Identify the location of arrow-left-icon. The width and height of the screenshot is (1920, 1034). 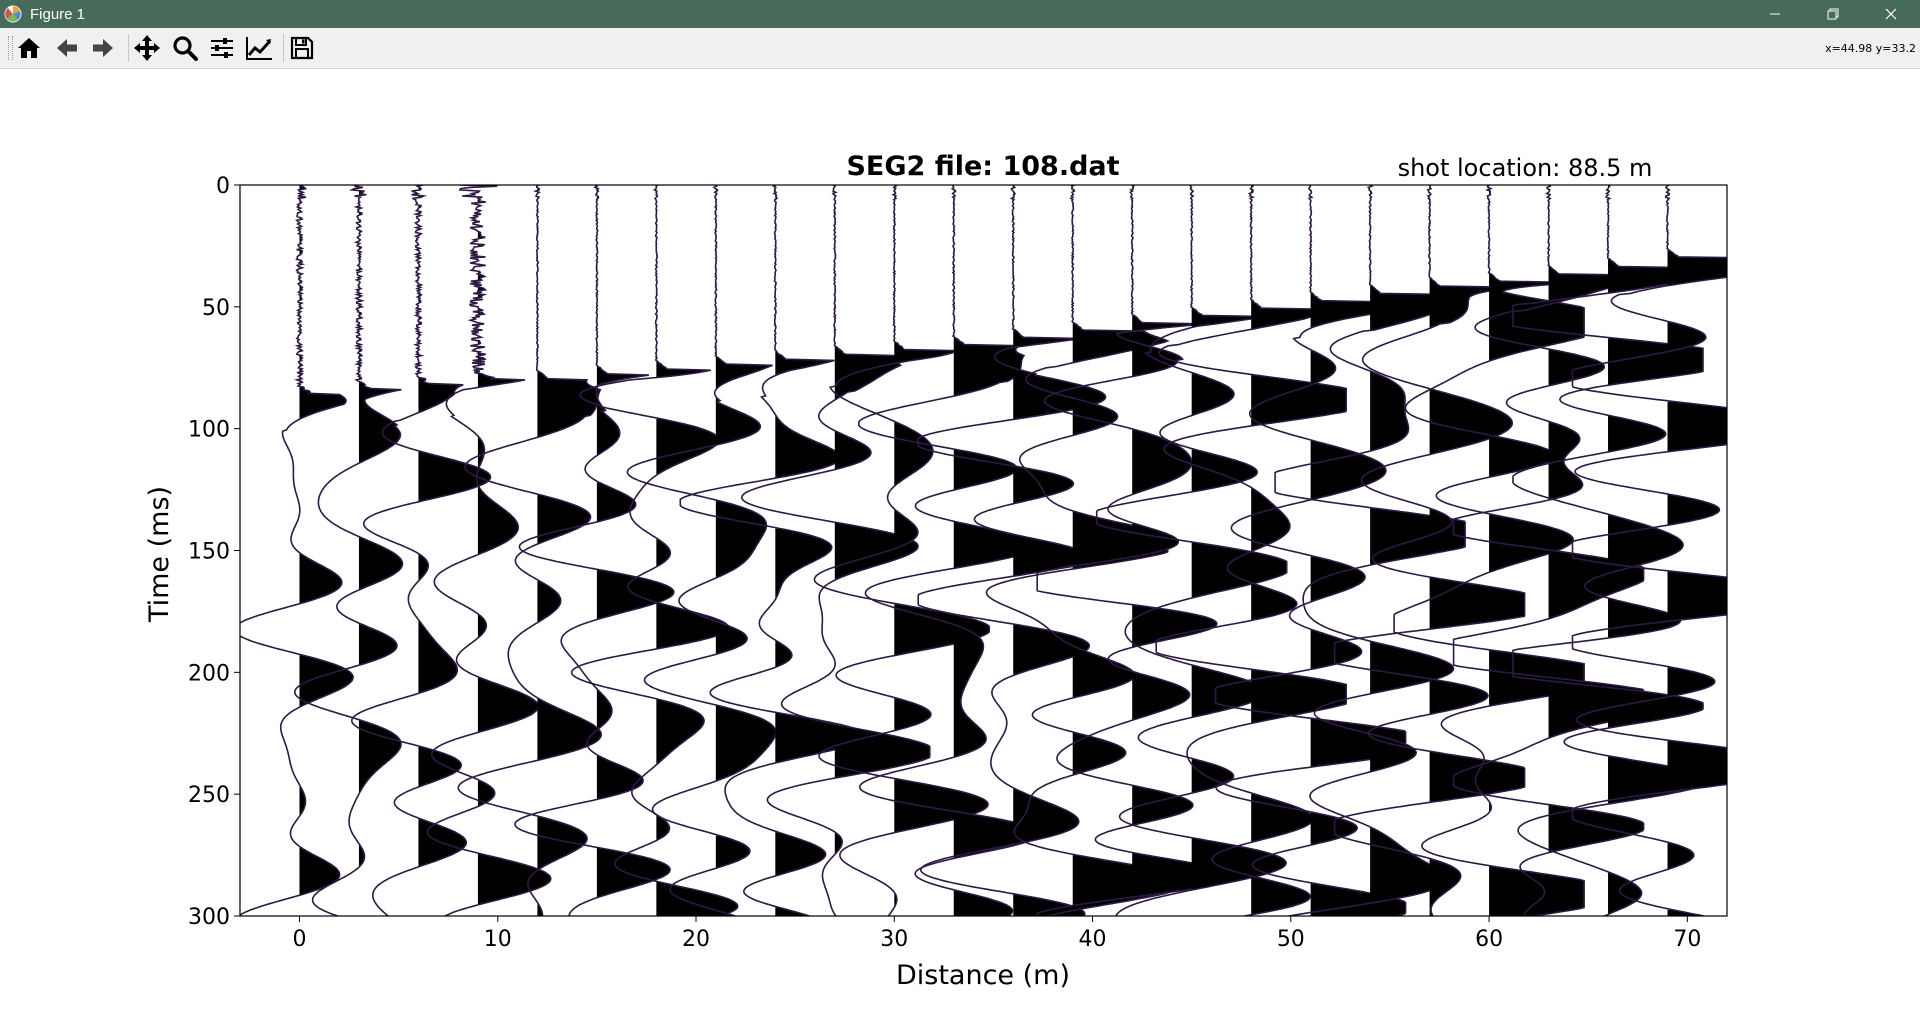
(67, 48).